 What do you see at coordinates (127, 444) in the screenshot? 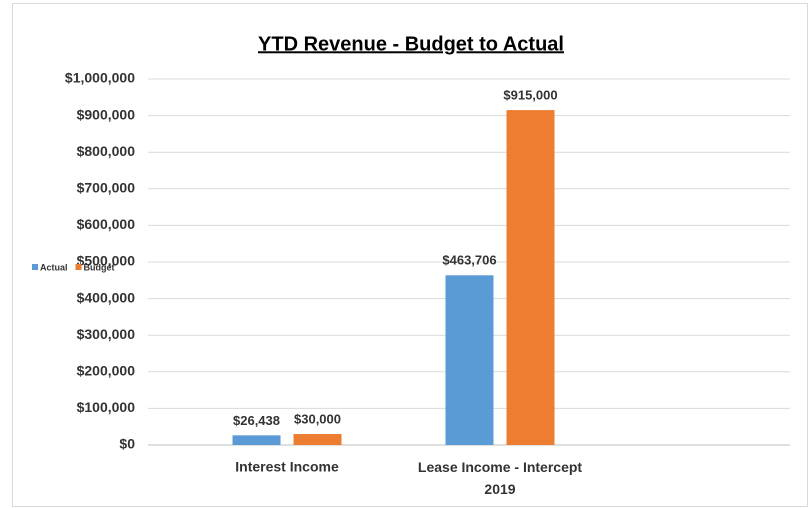
I see `y-tick-label: $0` at bounding box center [127, 444].